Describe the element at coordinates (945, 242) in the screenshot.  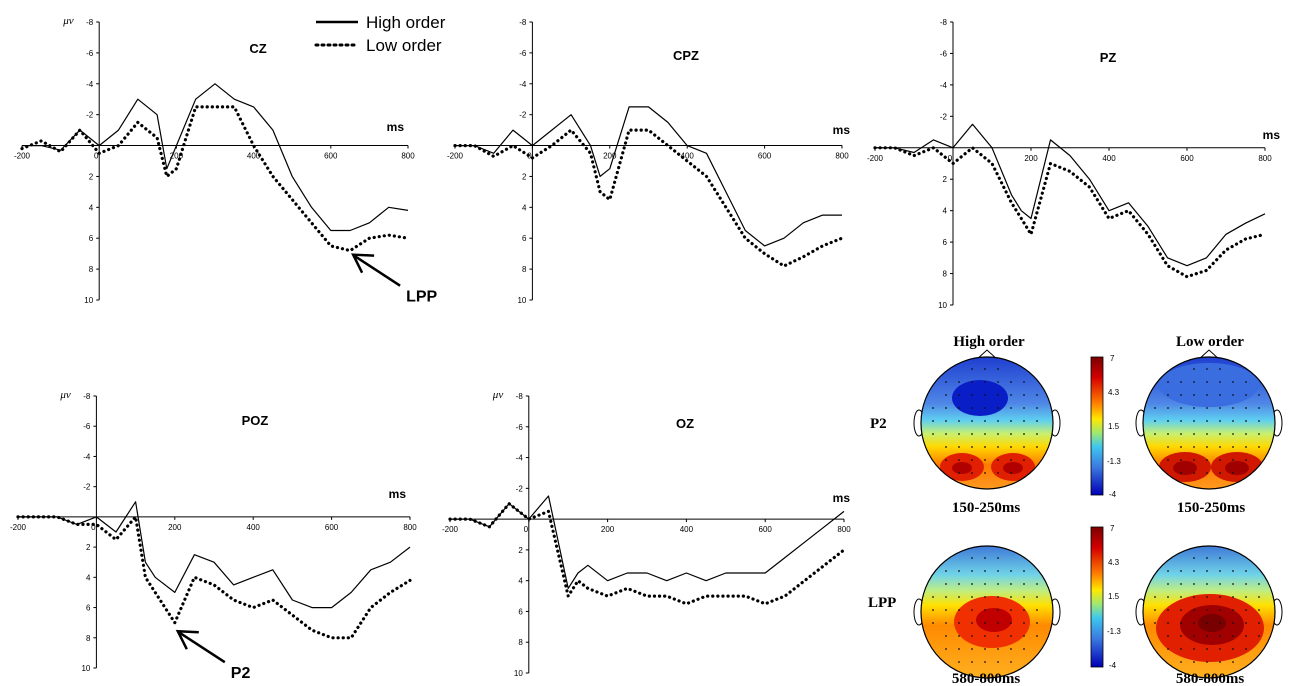
I see `y-tick-label: 6` at that location.